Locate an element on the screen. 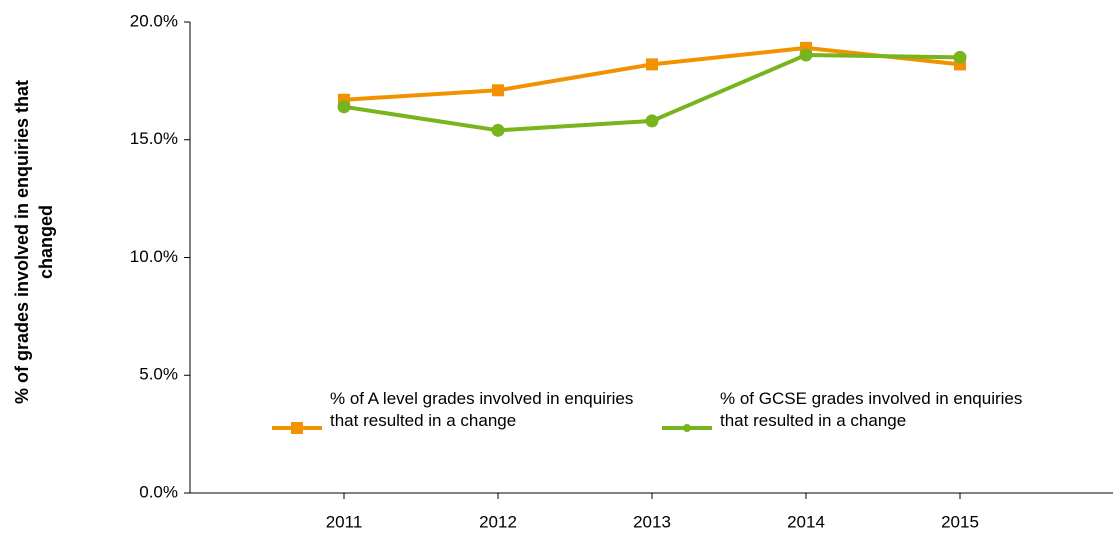 This screenshot has width=1113, height=538. y-tick-label: 20.0% is located at coordinates (154, 20).